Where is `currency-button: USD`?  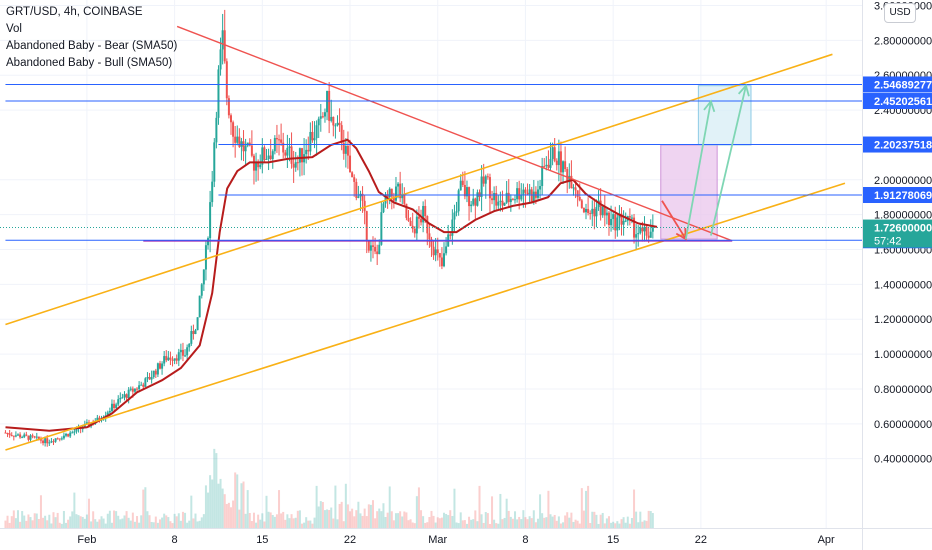
currency-button: USD is located at coordinates (900, 13).